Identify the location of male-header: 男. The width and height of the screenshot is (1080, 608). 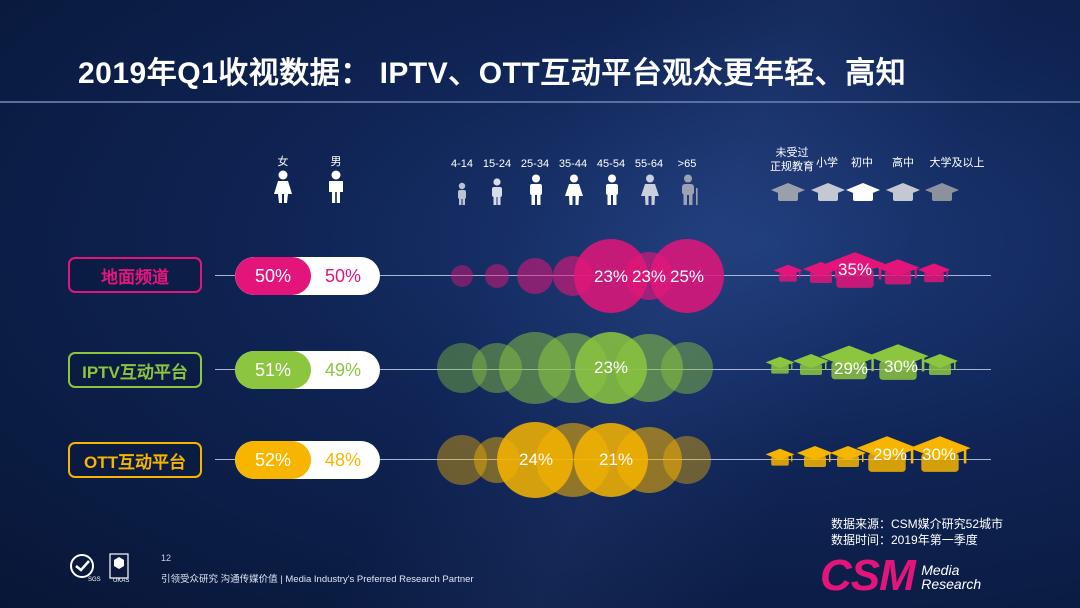
(336, 162).